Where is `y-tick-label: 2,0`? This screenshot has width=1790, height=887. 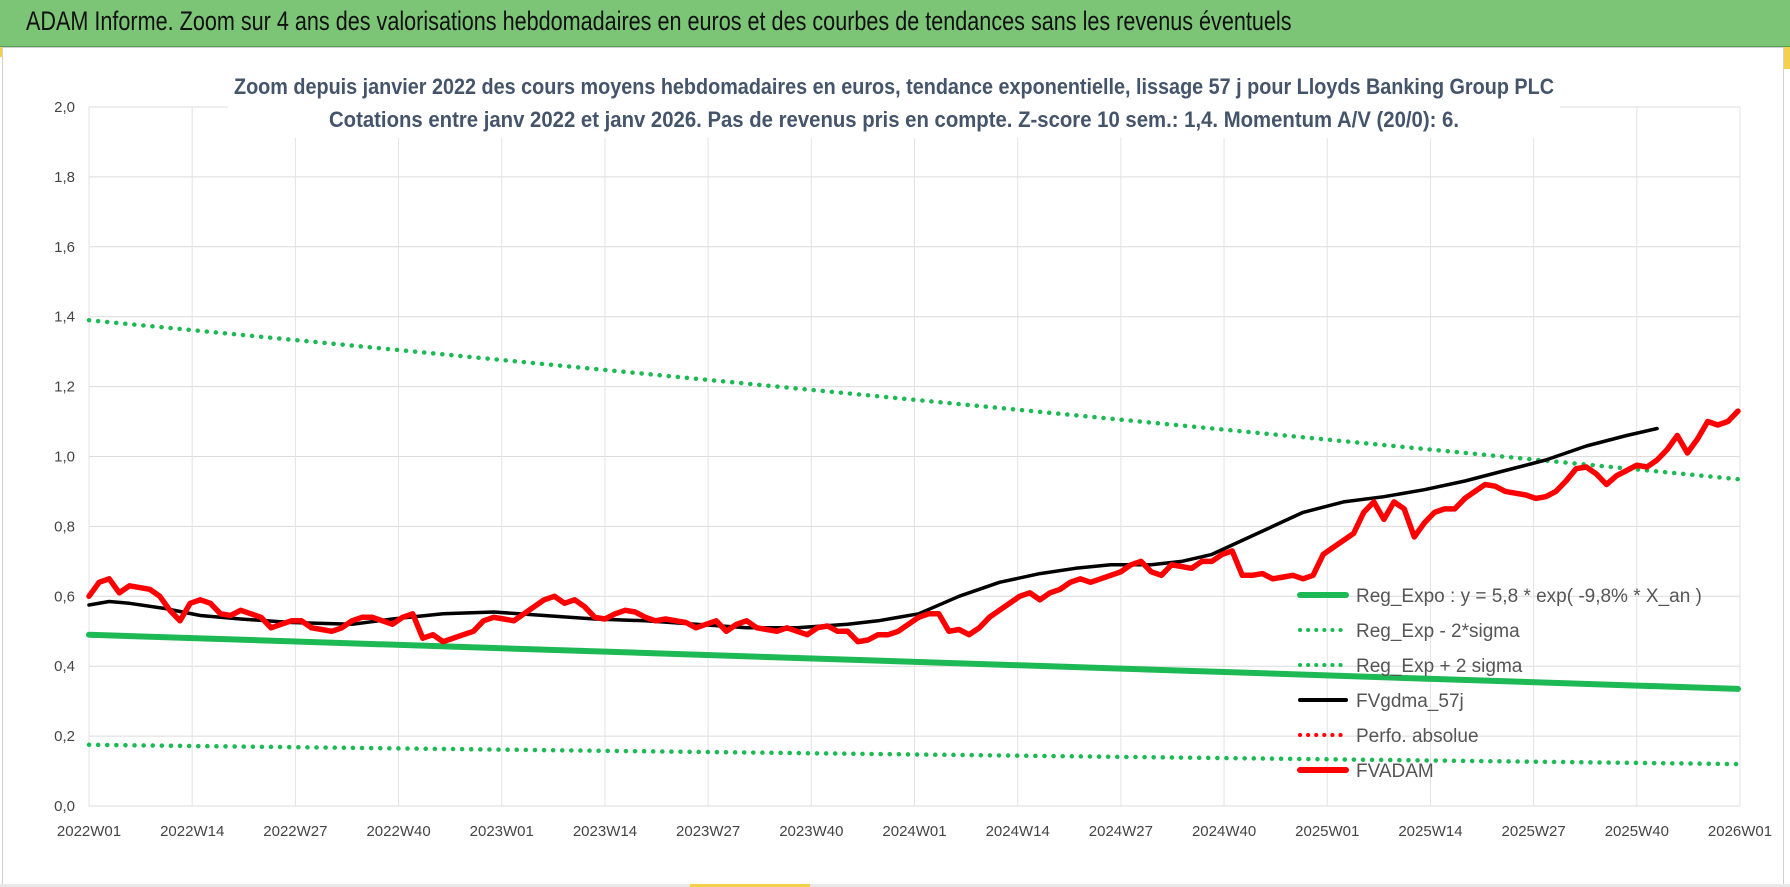
y-tick-label: 2,0 is located at coordinates (64, 107).